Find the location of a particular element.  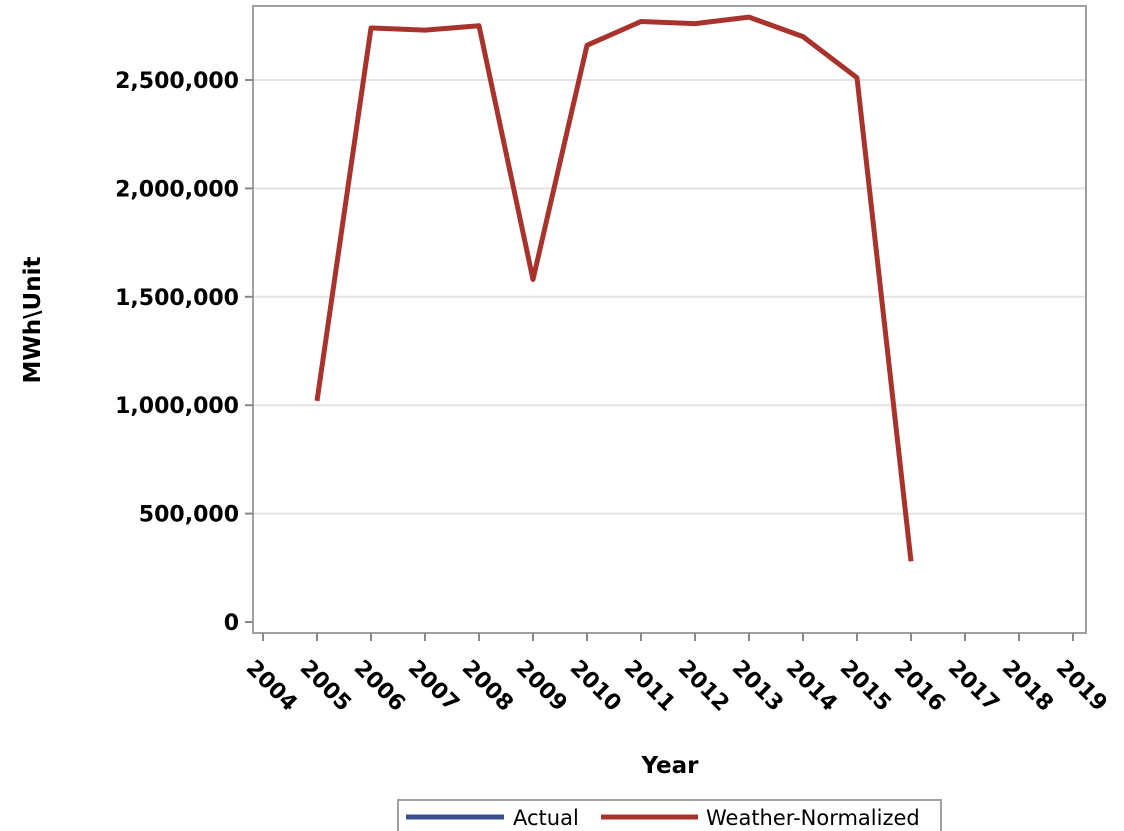

x-tick-label: 2005 is located at coordinates (325, 686).